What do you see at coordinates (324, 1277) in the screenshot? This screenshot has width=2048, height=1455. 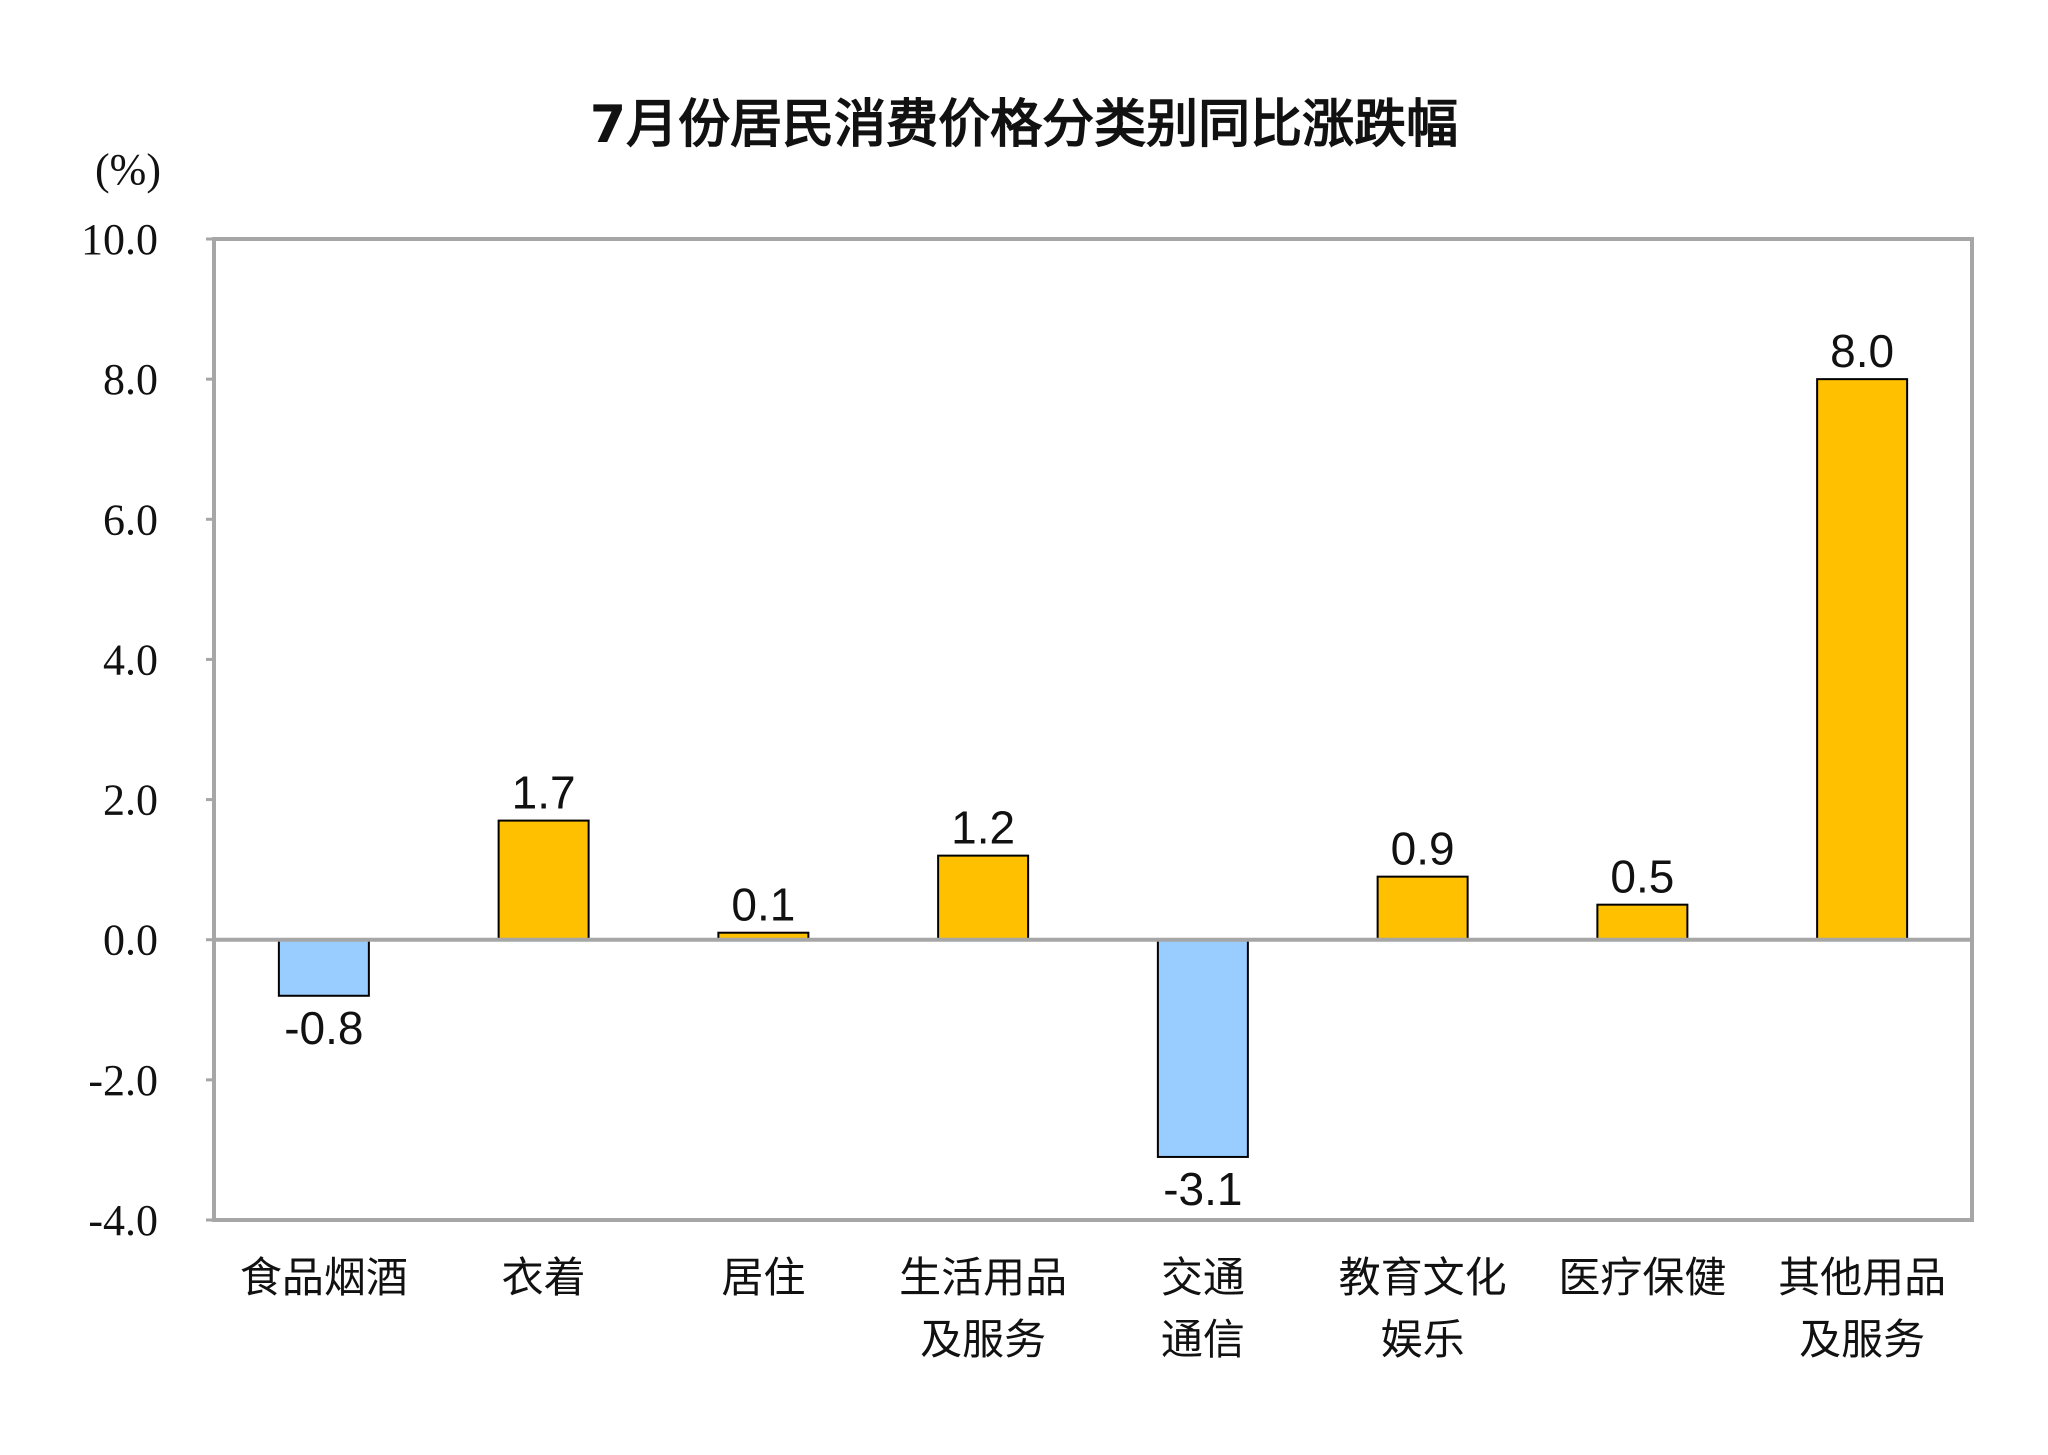 I see `x-category-label: 食品烟酒` at bounding box center [324, 1277].